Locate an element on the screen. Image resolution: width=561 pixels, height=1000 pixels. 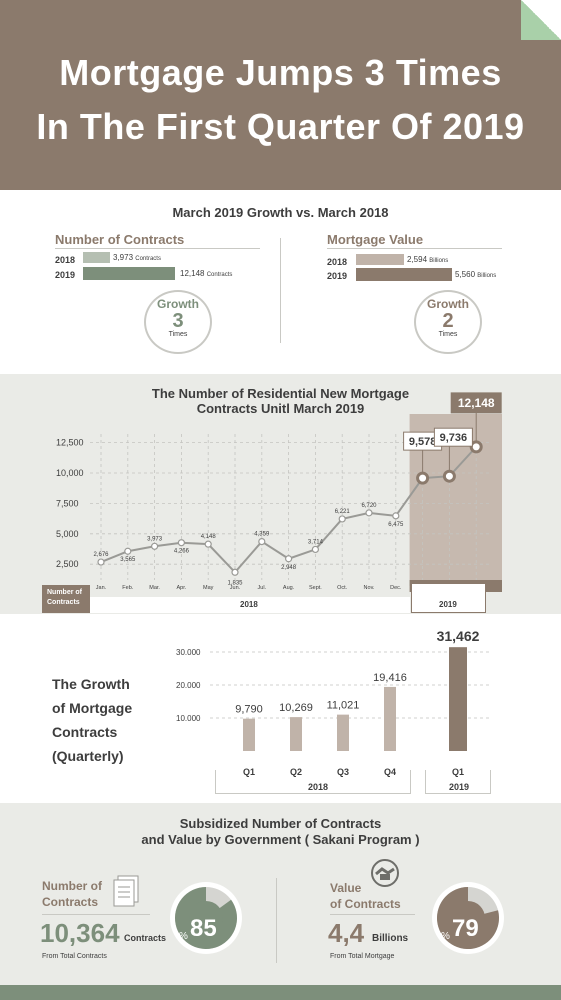
row-label-2: Contracts is located at coordinates (63, 602).